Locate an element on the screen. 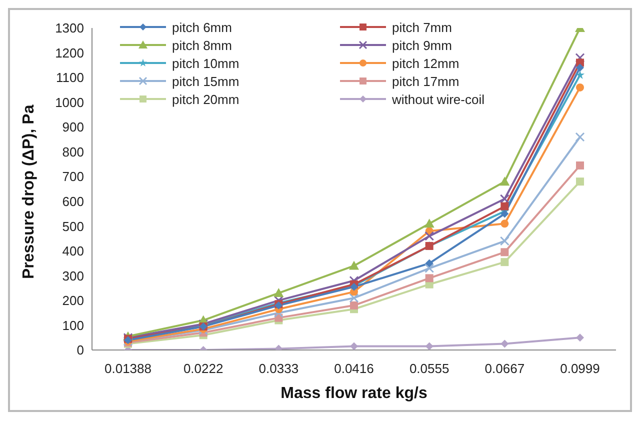 This screenshot has height=421, width=639. y-tick-label: 0 is located at coordinates (80, 350).